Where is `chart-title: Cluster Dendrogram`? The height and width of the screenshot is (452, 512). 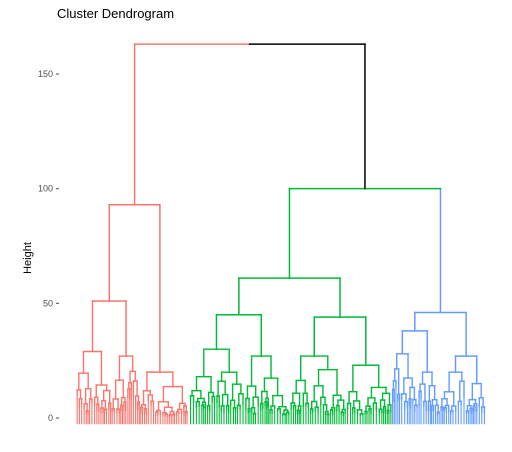
chart-title: Cluster Dendrogram is located at coordinates (115, 13).